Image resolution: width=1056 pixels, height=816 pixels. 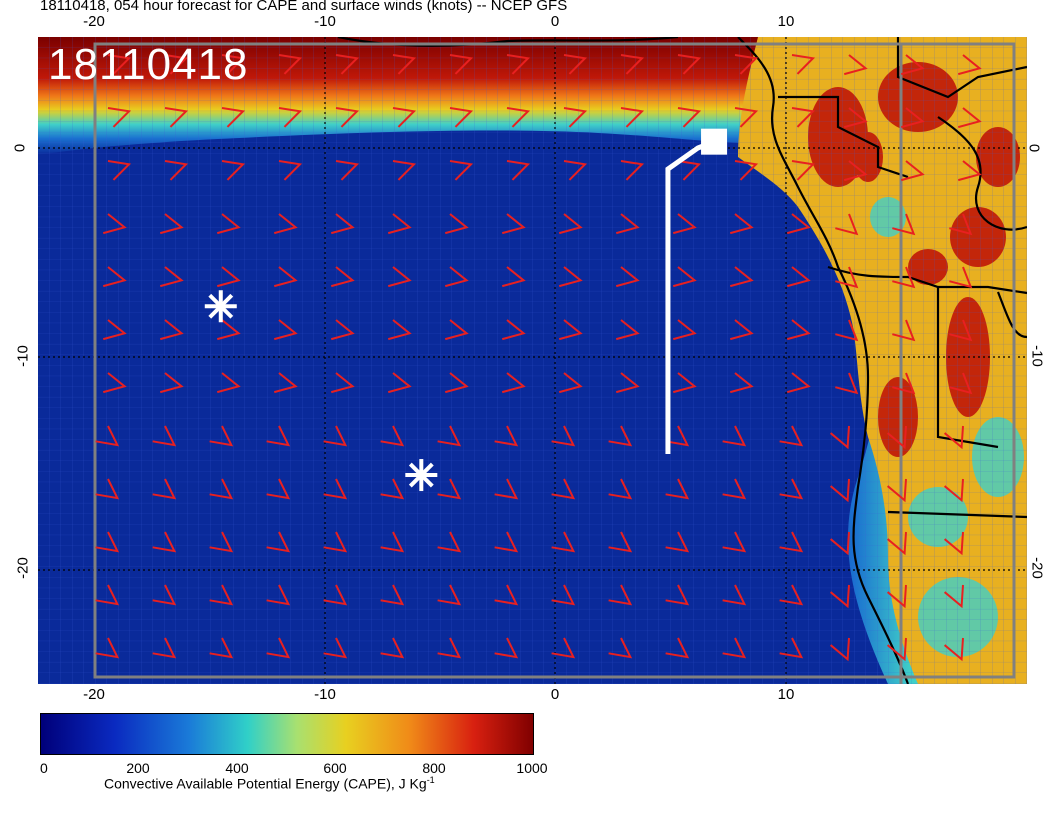 I want to click on colorbar, so click(x=287, y=734).